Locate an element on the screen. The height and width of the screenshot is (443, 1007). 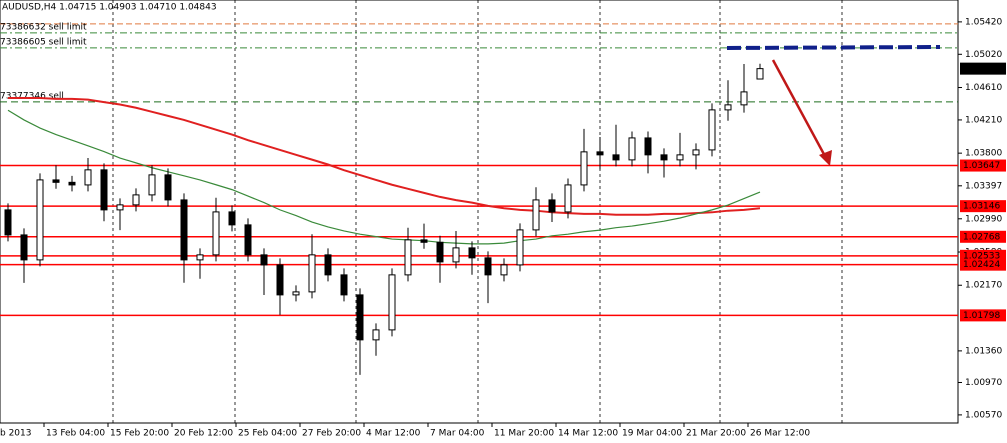
level-label: 1.02424 is located at coordinates (981, 265).